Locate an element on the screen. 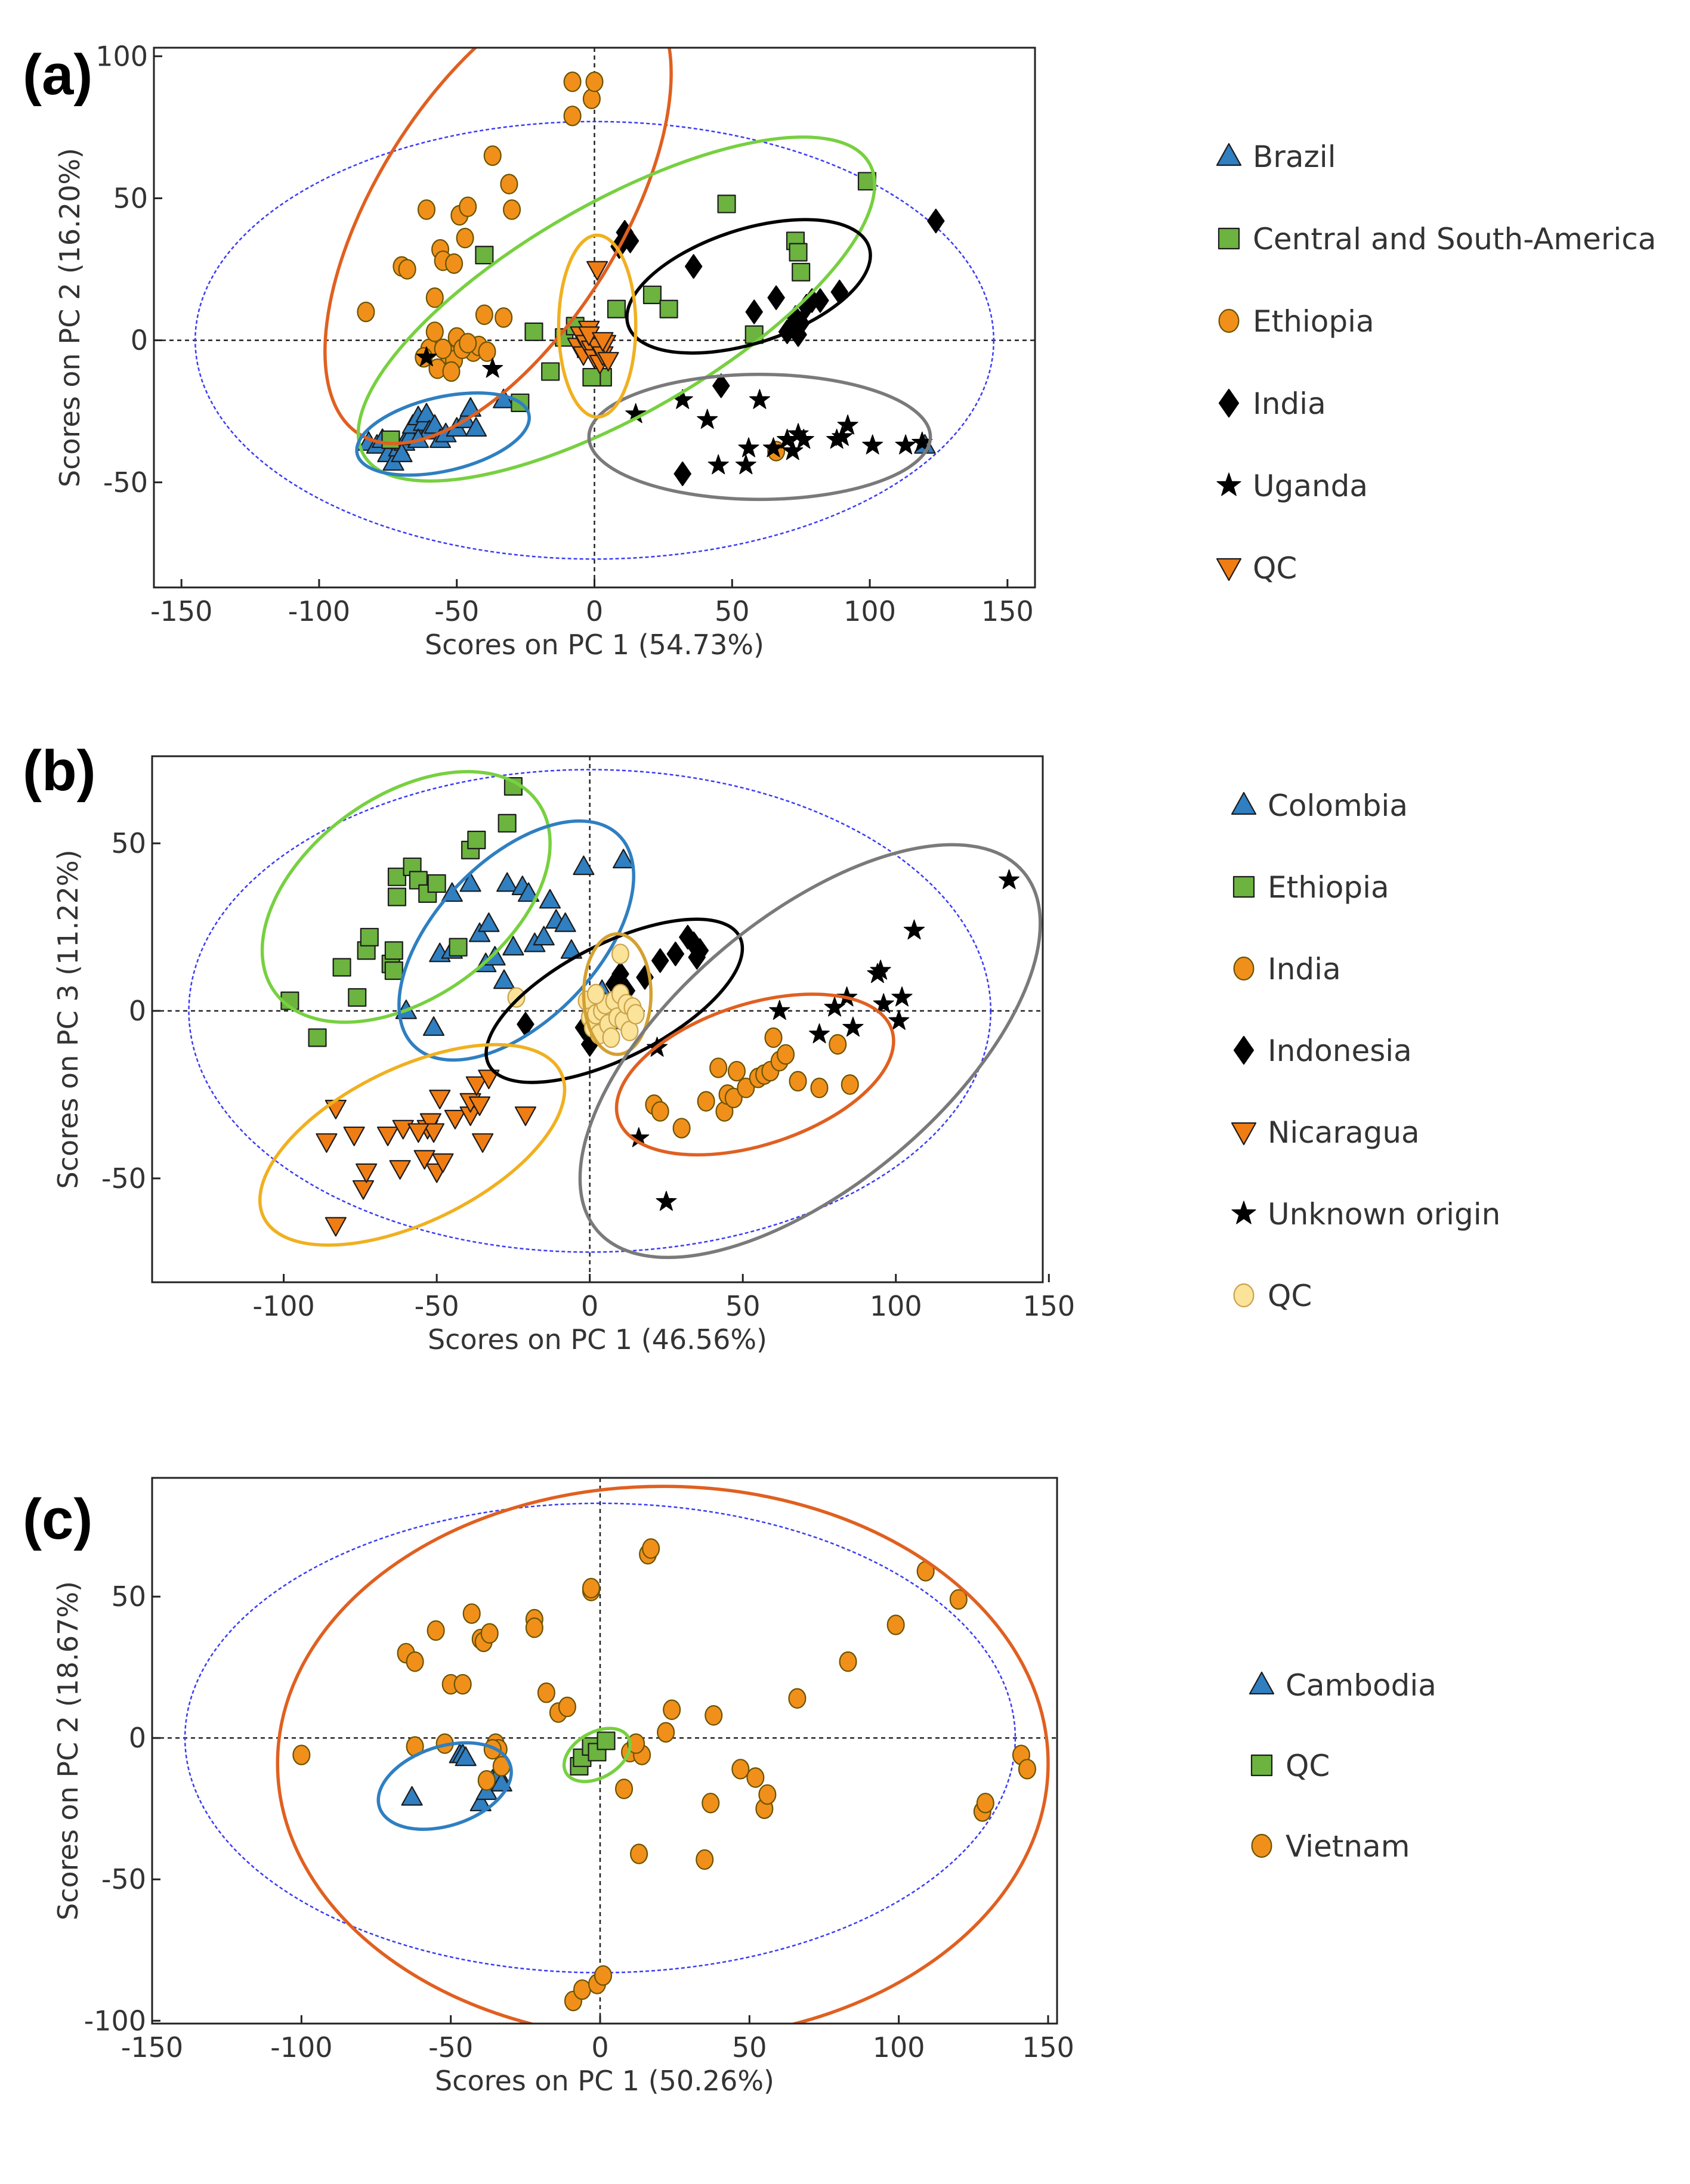  series-ethiopia is located at coordinates (572, 266).